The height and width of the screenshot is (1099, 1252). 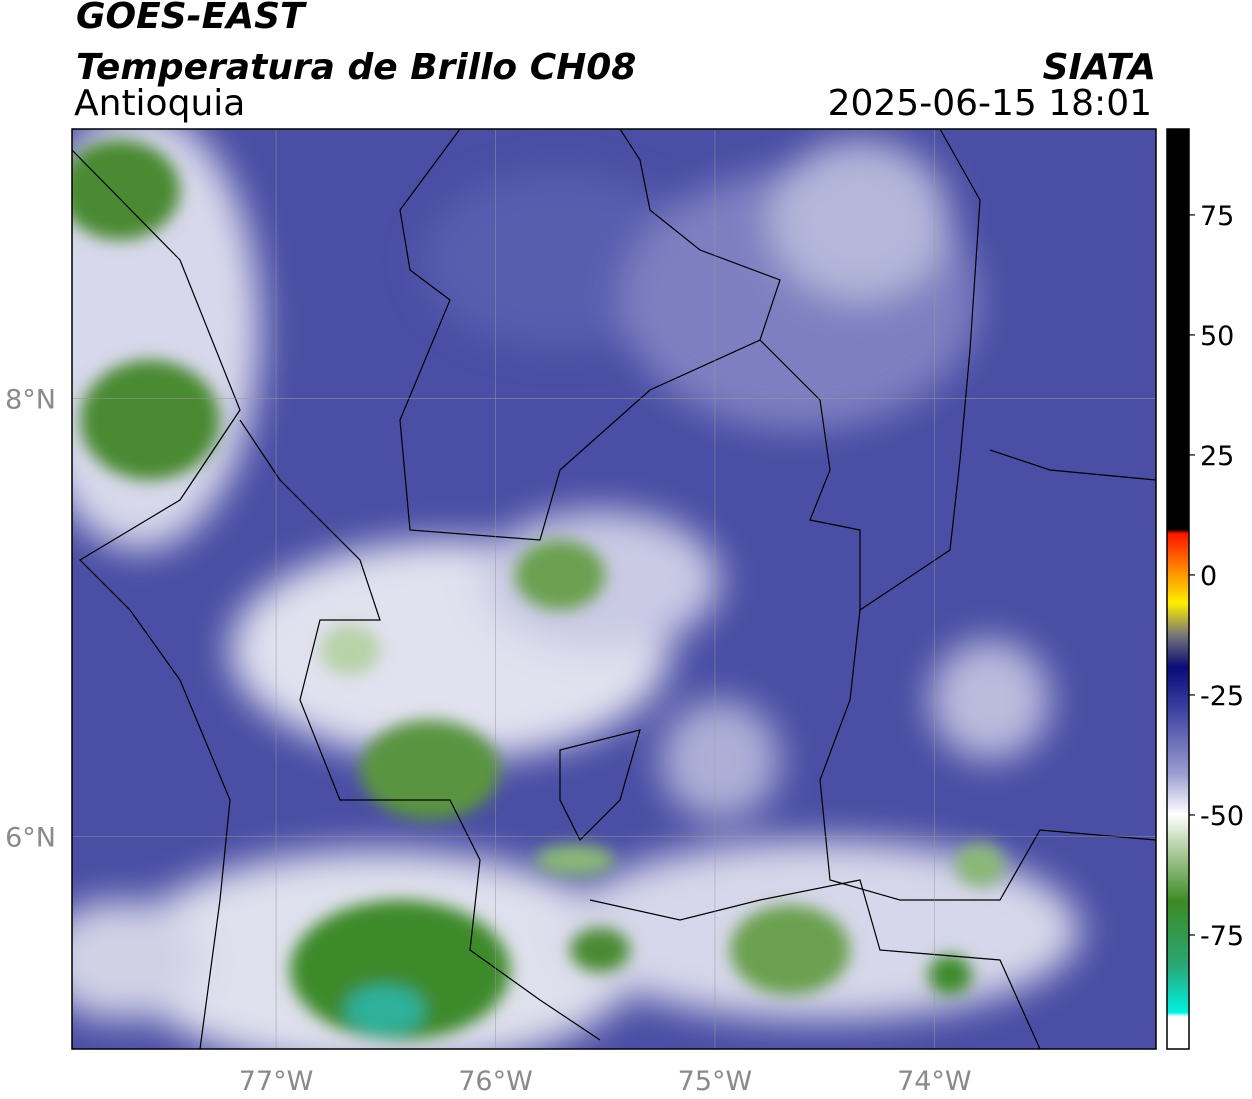 I want to click on x-tick-label: 74°W, so click(x=934, y=1081).